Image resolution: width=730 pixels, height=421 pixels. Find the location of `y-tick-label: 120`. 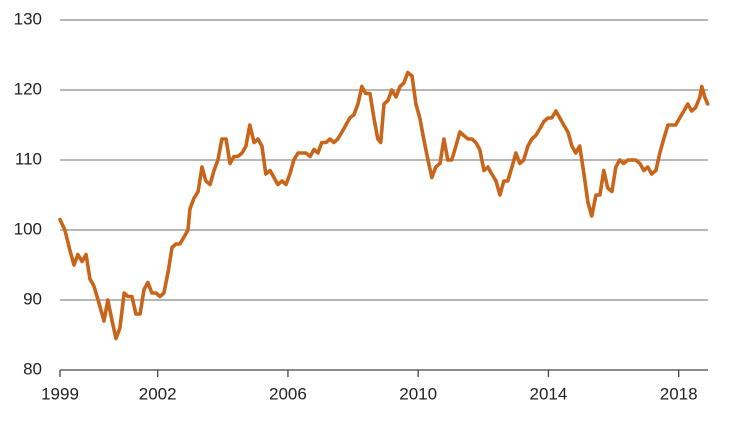

y-tick-label: 120 is located at coordinates (28, 88).